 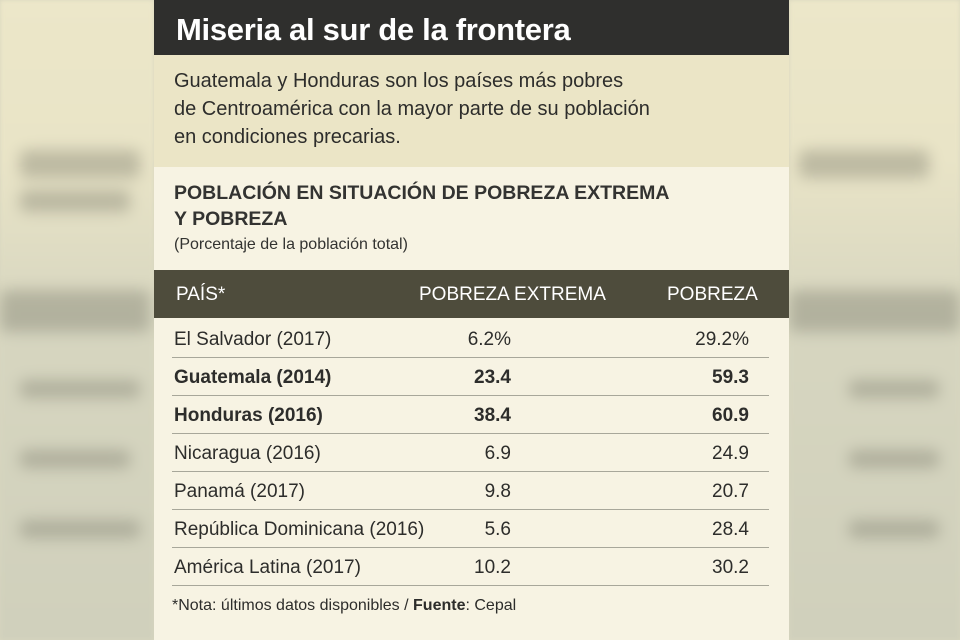 What do you see at coordinates (201, 294) in the screenshot?
I see `column-header-country: PAÍS*` at bounding box center [201, 294].